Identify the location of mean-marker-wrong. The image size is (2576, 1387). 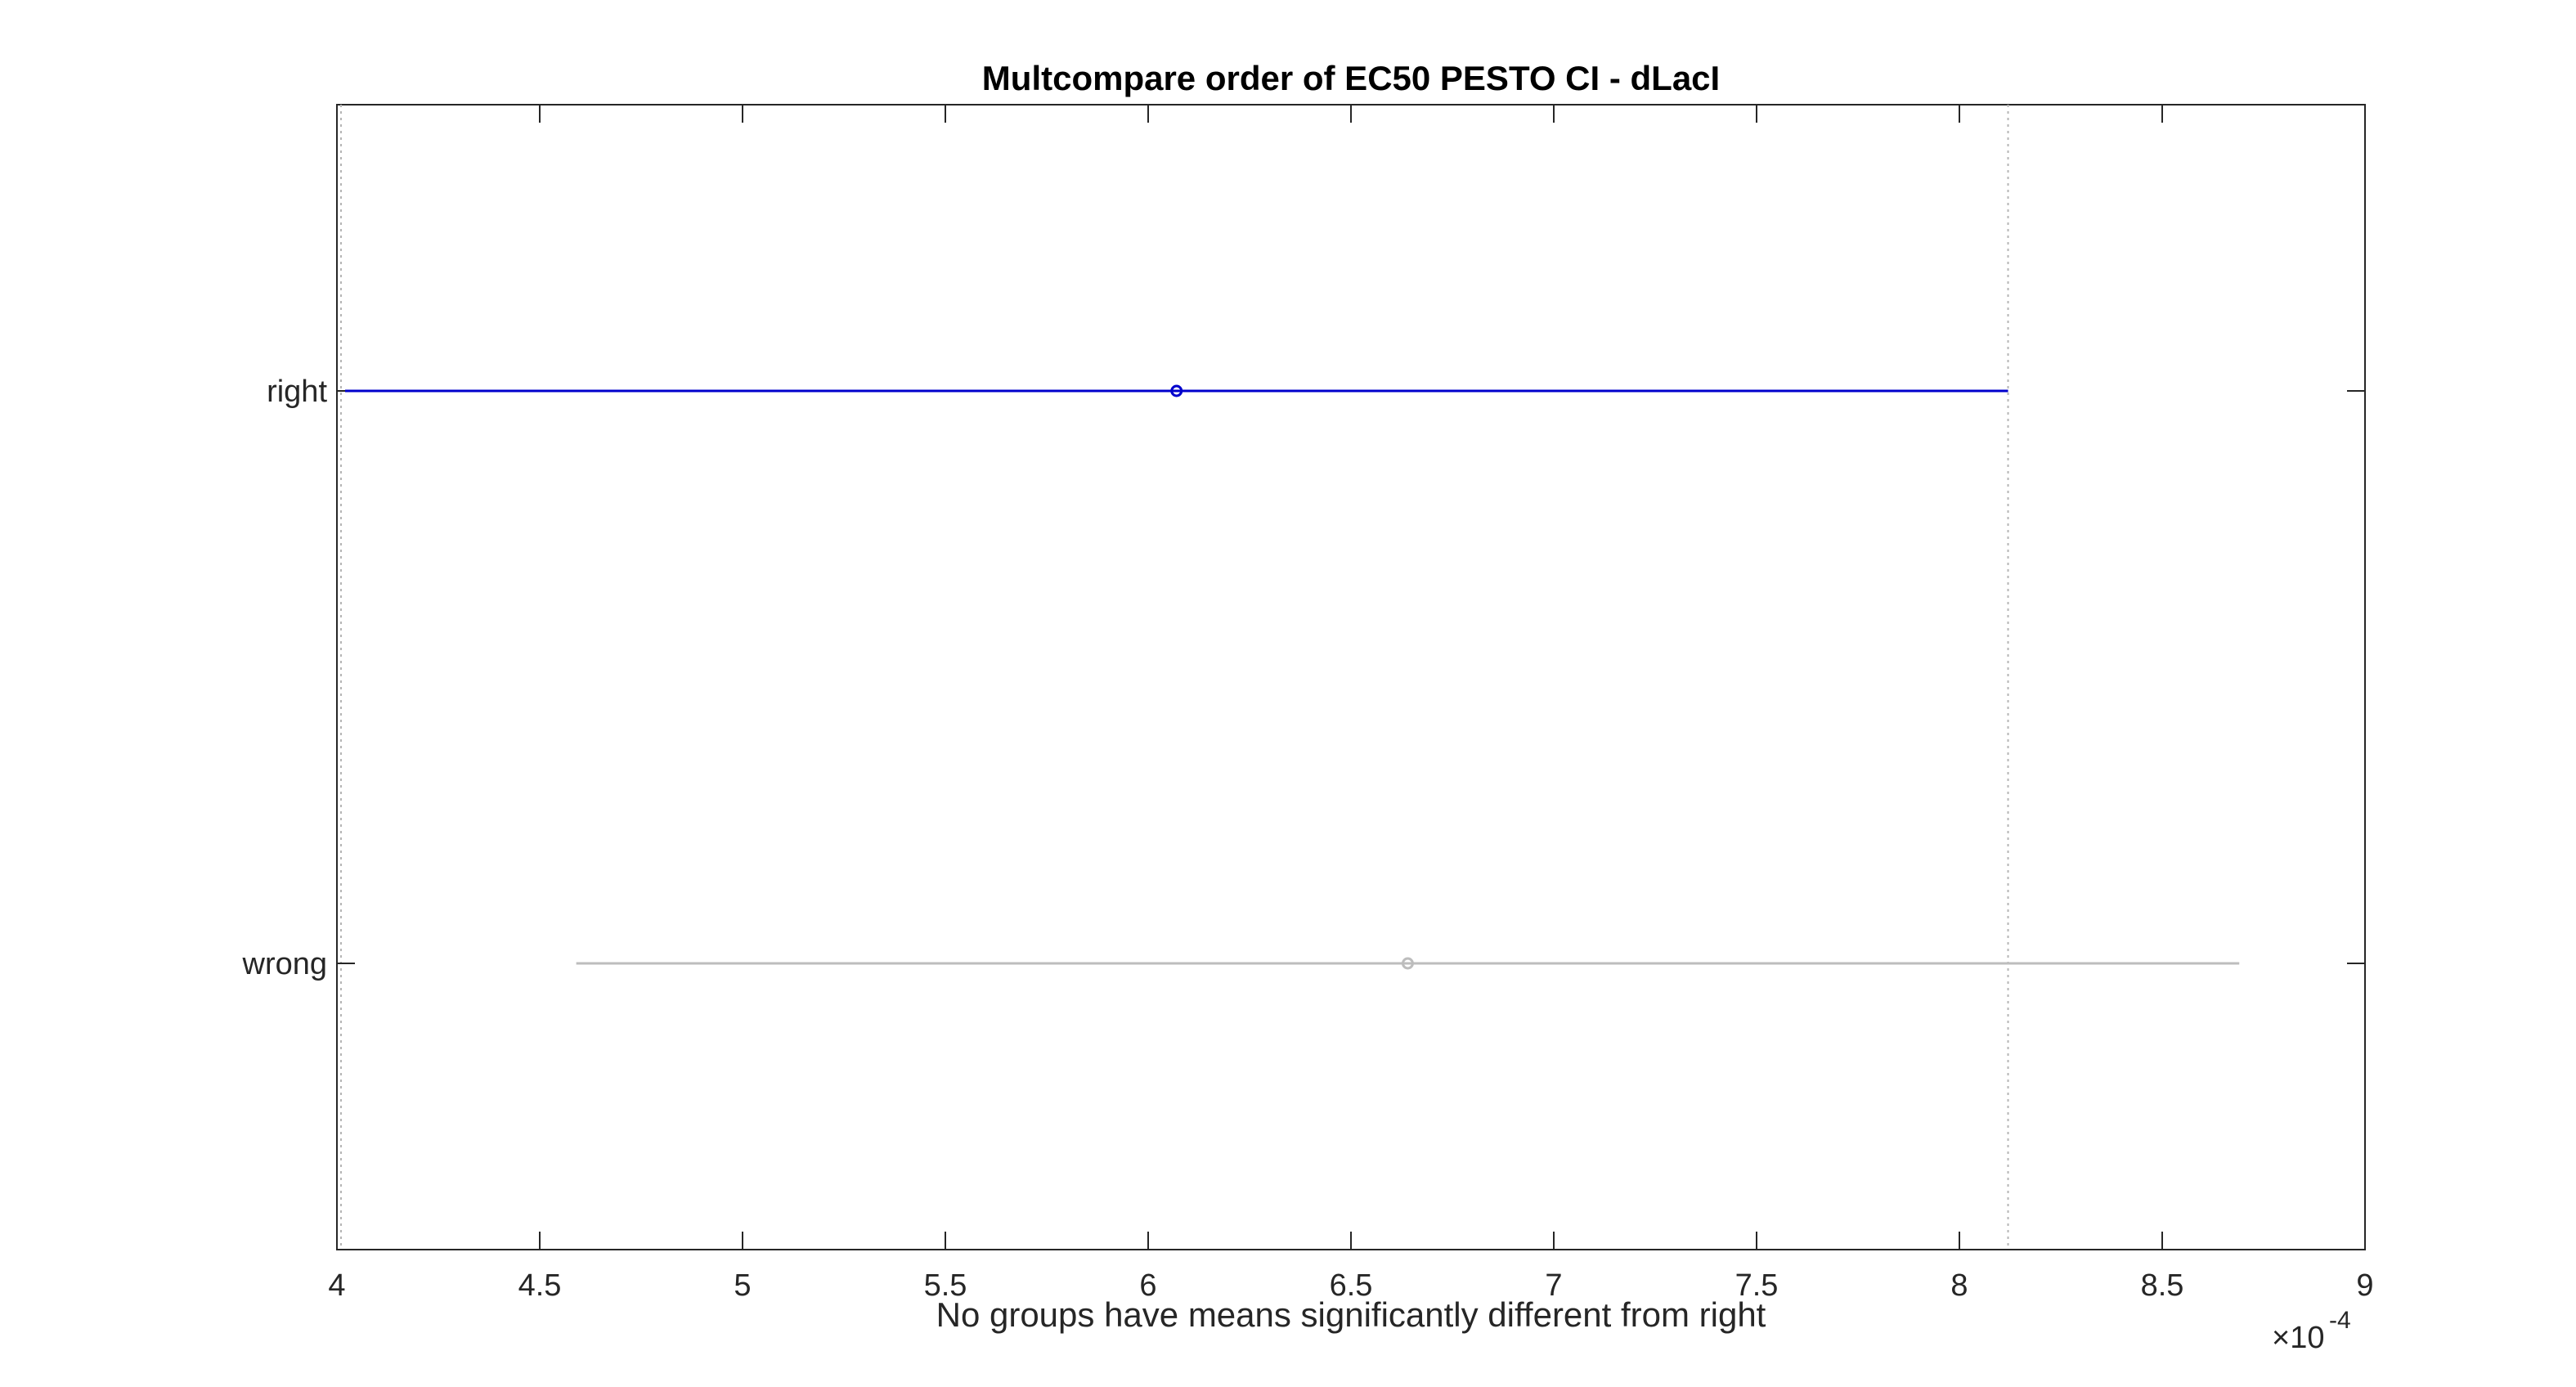
(1407, 963).